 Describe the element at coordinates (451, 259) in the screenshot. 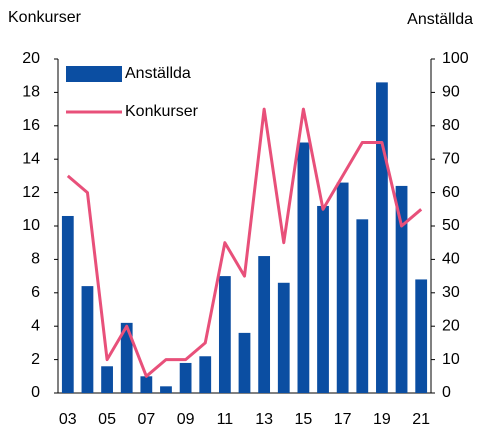

I see `y2-tick-label: 40` at that location.